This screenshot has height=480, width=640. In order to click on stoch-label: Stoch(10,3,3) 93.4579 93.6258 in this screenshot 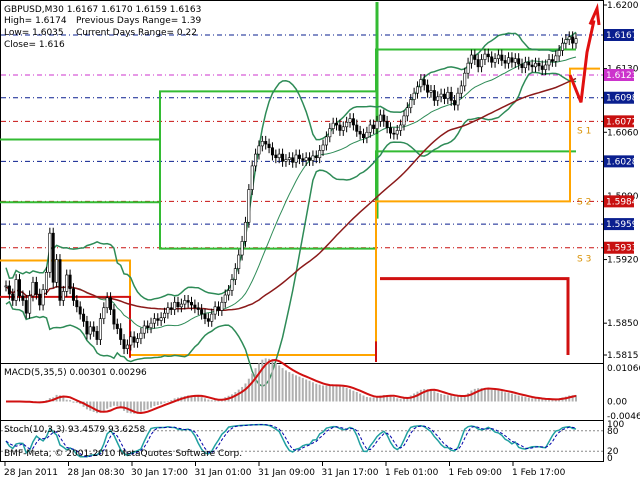, I will do `click(74, 430)`.